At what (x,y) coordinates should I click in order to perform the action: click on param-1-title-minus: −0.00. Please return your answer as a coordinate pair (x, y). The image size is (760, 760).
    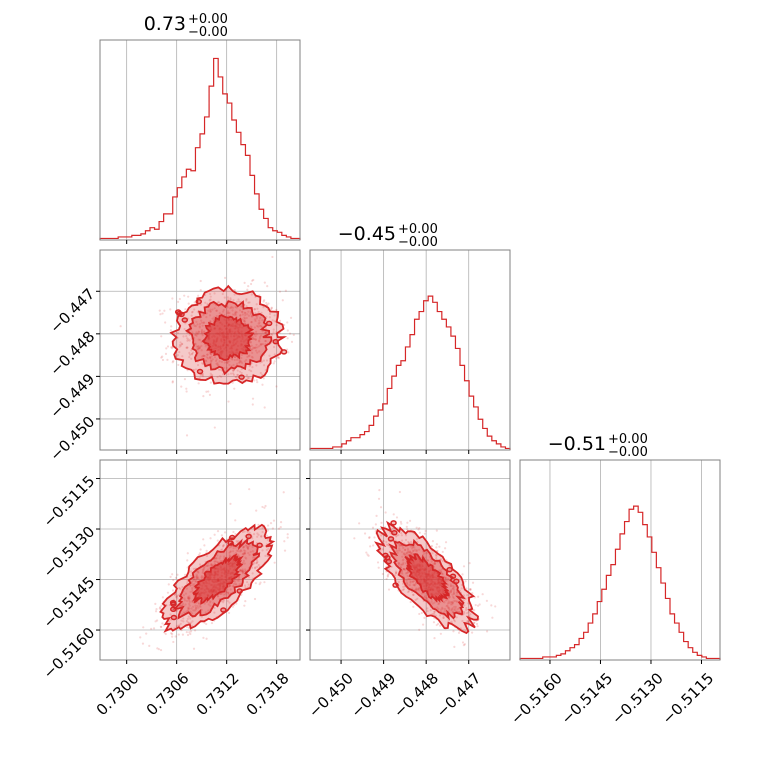
    Looking at the image, I should click on (418, 242).